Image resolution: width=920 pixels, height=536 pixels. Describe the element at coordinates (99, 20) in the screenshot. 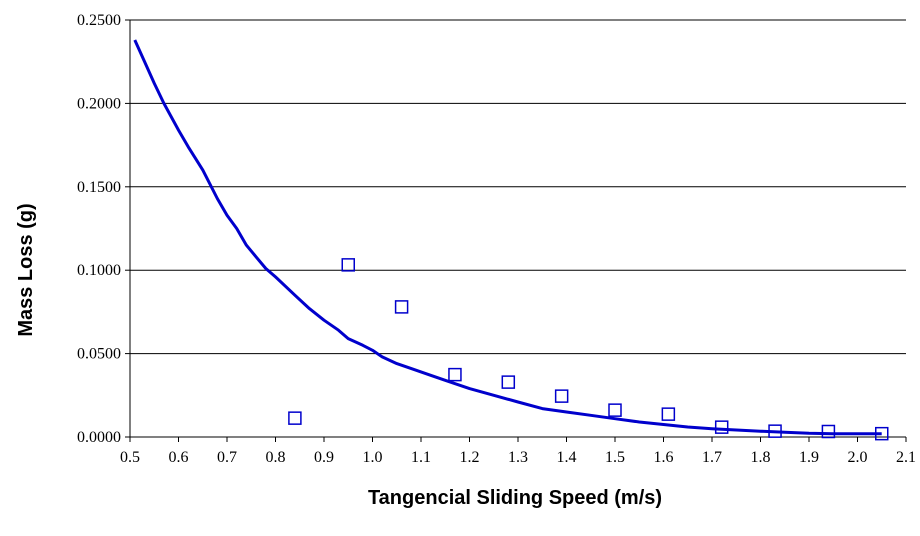

I see `y-tick-label: 0.2500` at that location.